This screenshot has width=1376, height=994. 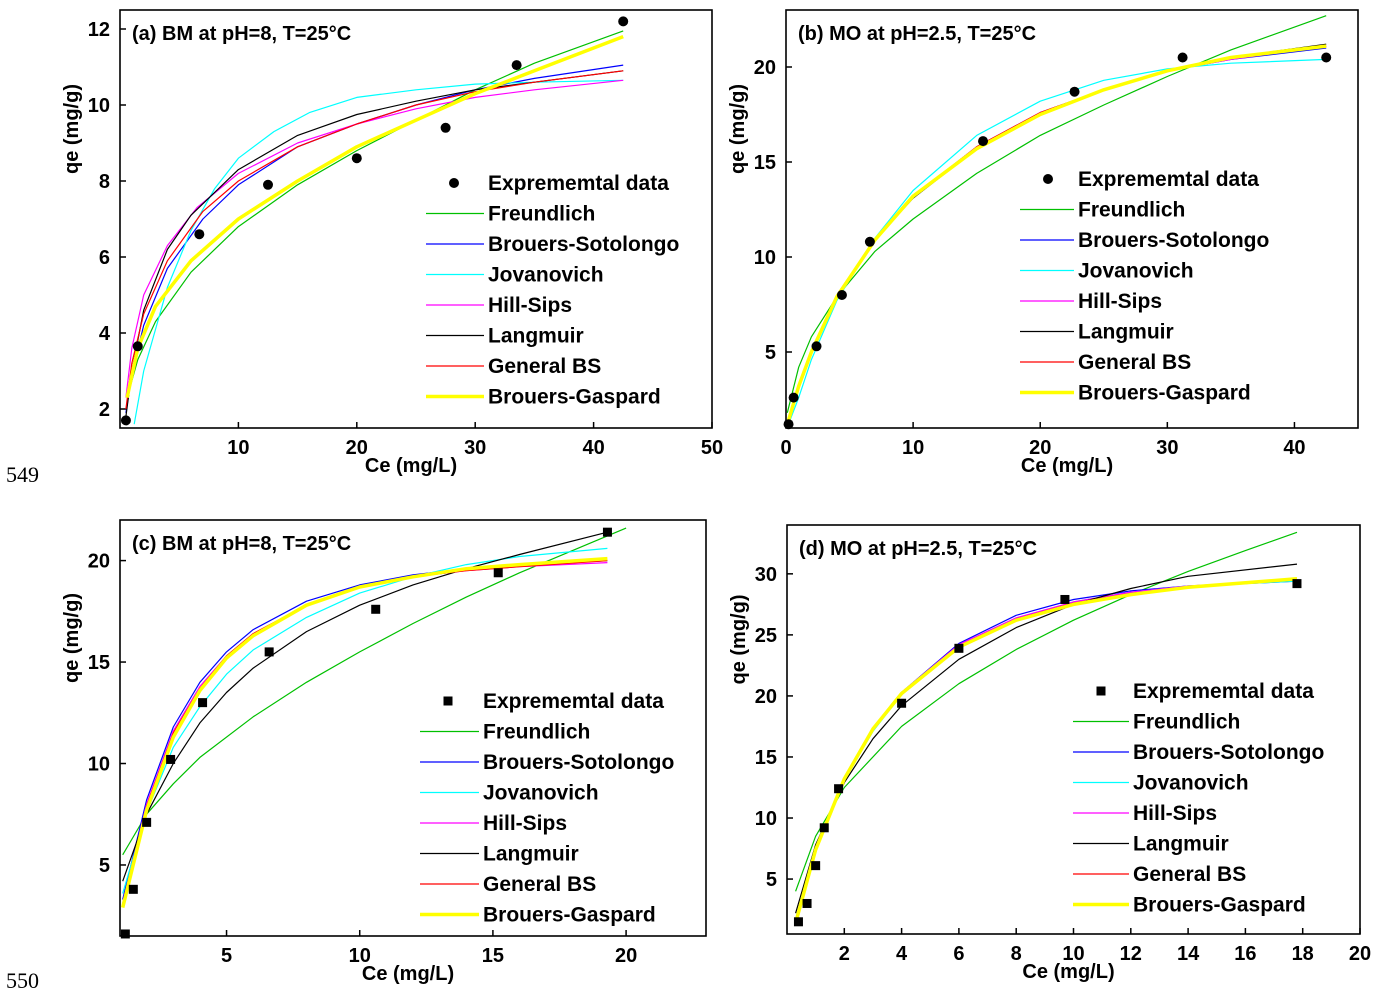 What do you see at coordinates (1046, 738) in the screenshot?
I see `series-line-langmuir` at bounding box center [1046, 738].